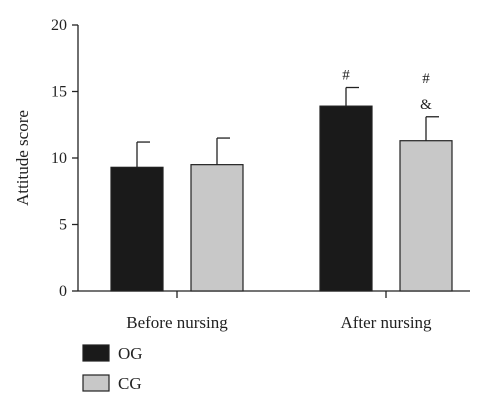  Describe the element at coordinates (112, 368) in the screenshot. I see `legend: OG CG` at that location.